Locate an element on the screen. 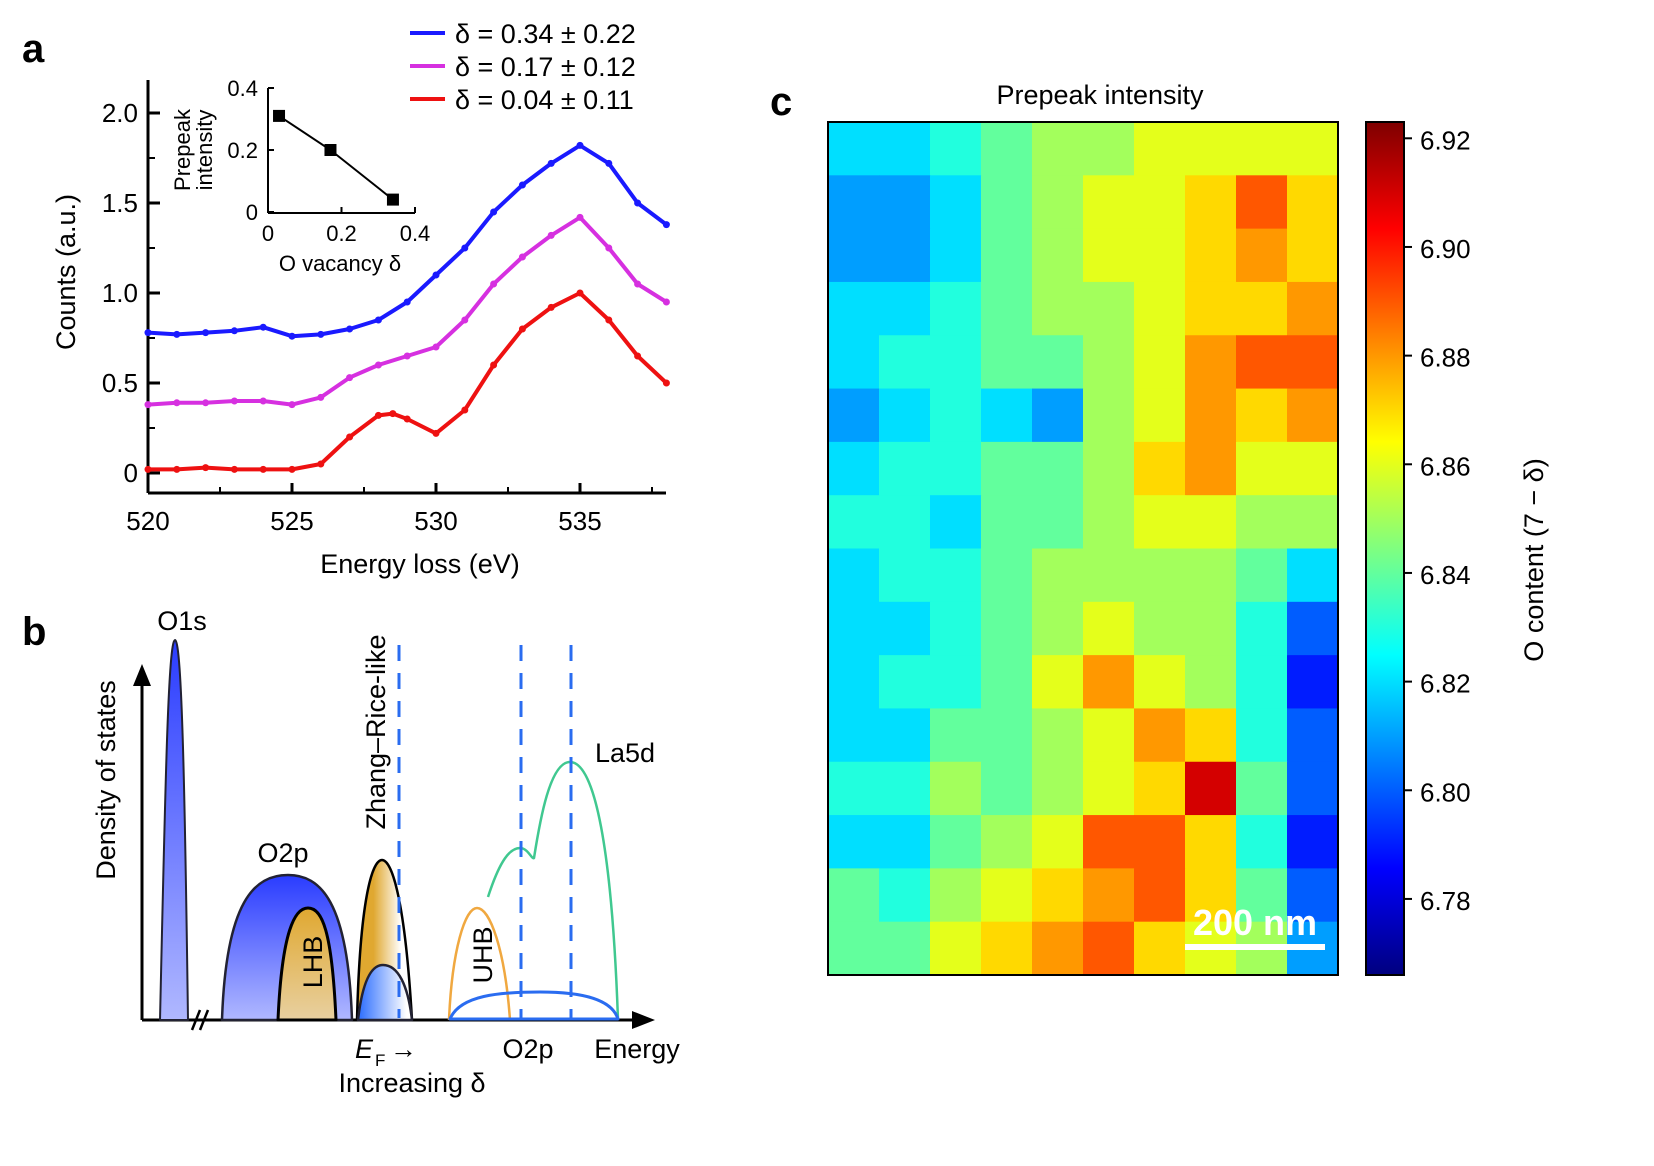  x-axis-label: Energy loss (eV) is located at coordinates (420, 564).